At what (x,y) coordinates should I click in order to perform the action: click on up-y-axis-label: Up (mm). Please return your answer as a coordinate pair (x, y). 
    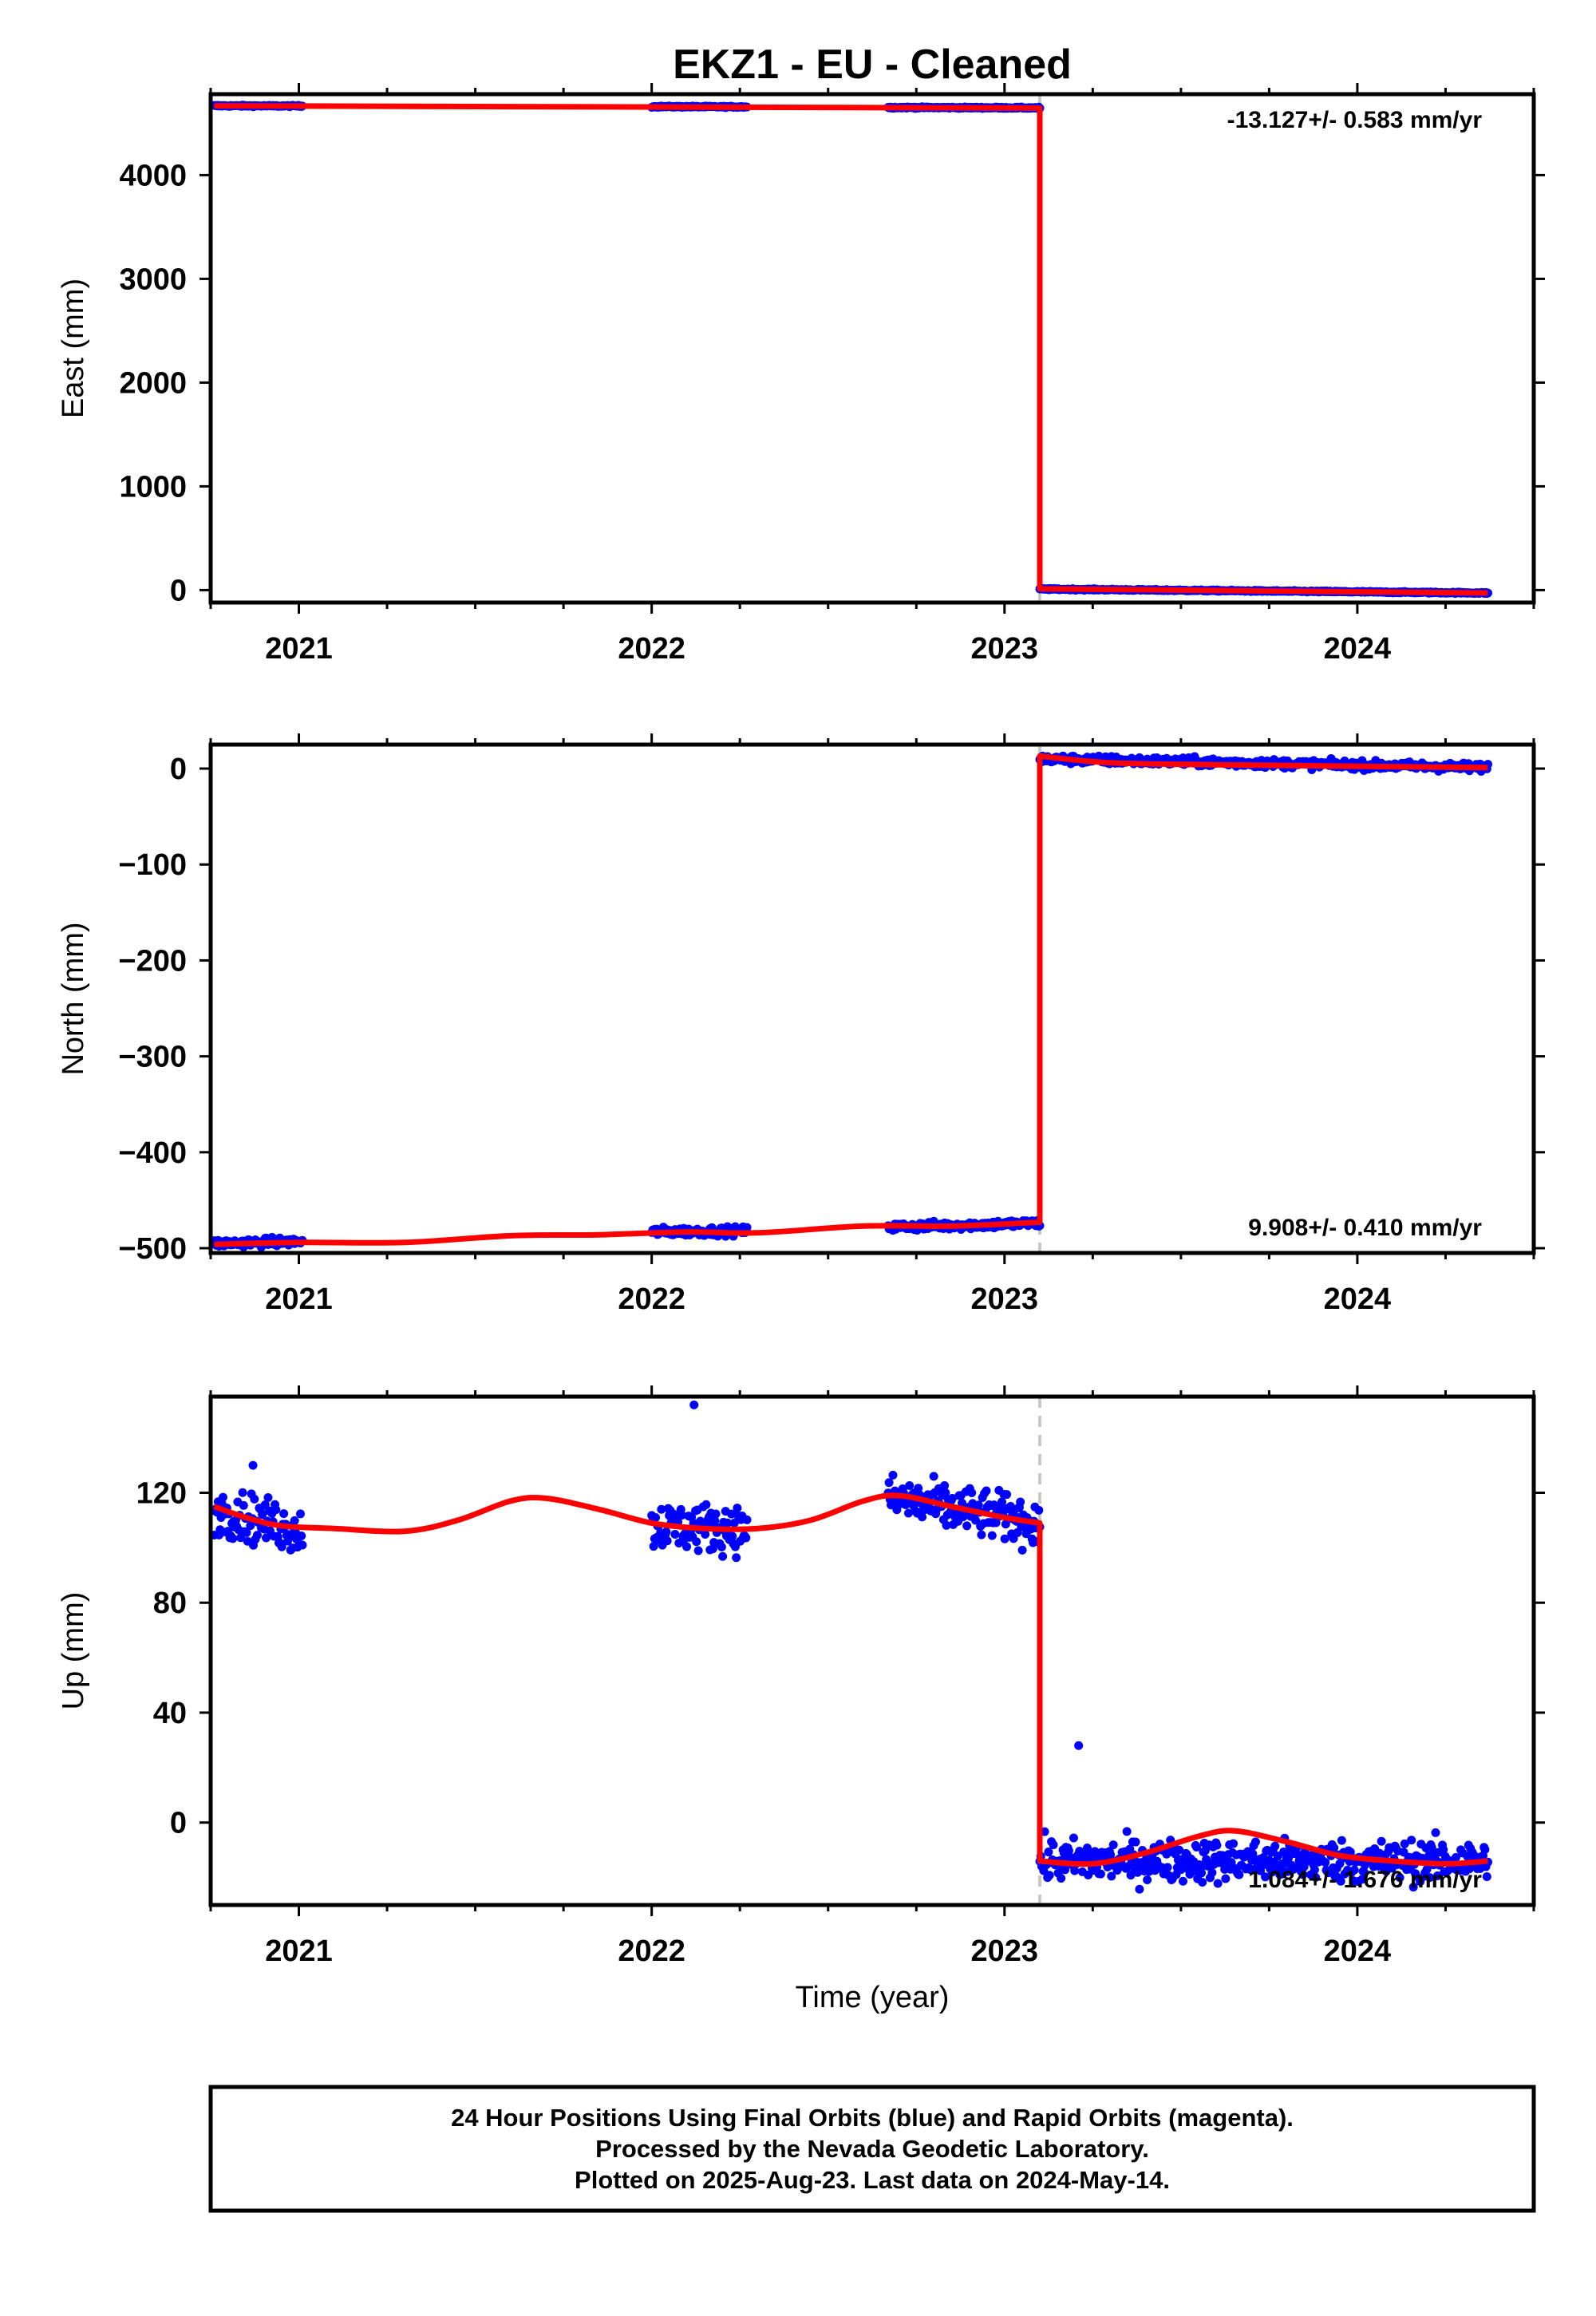
    Looking at the image, I should click on (73, 1651).